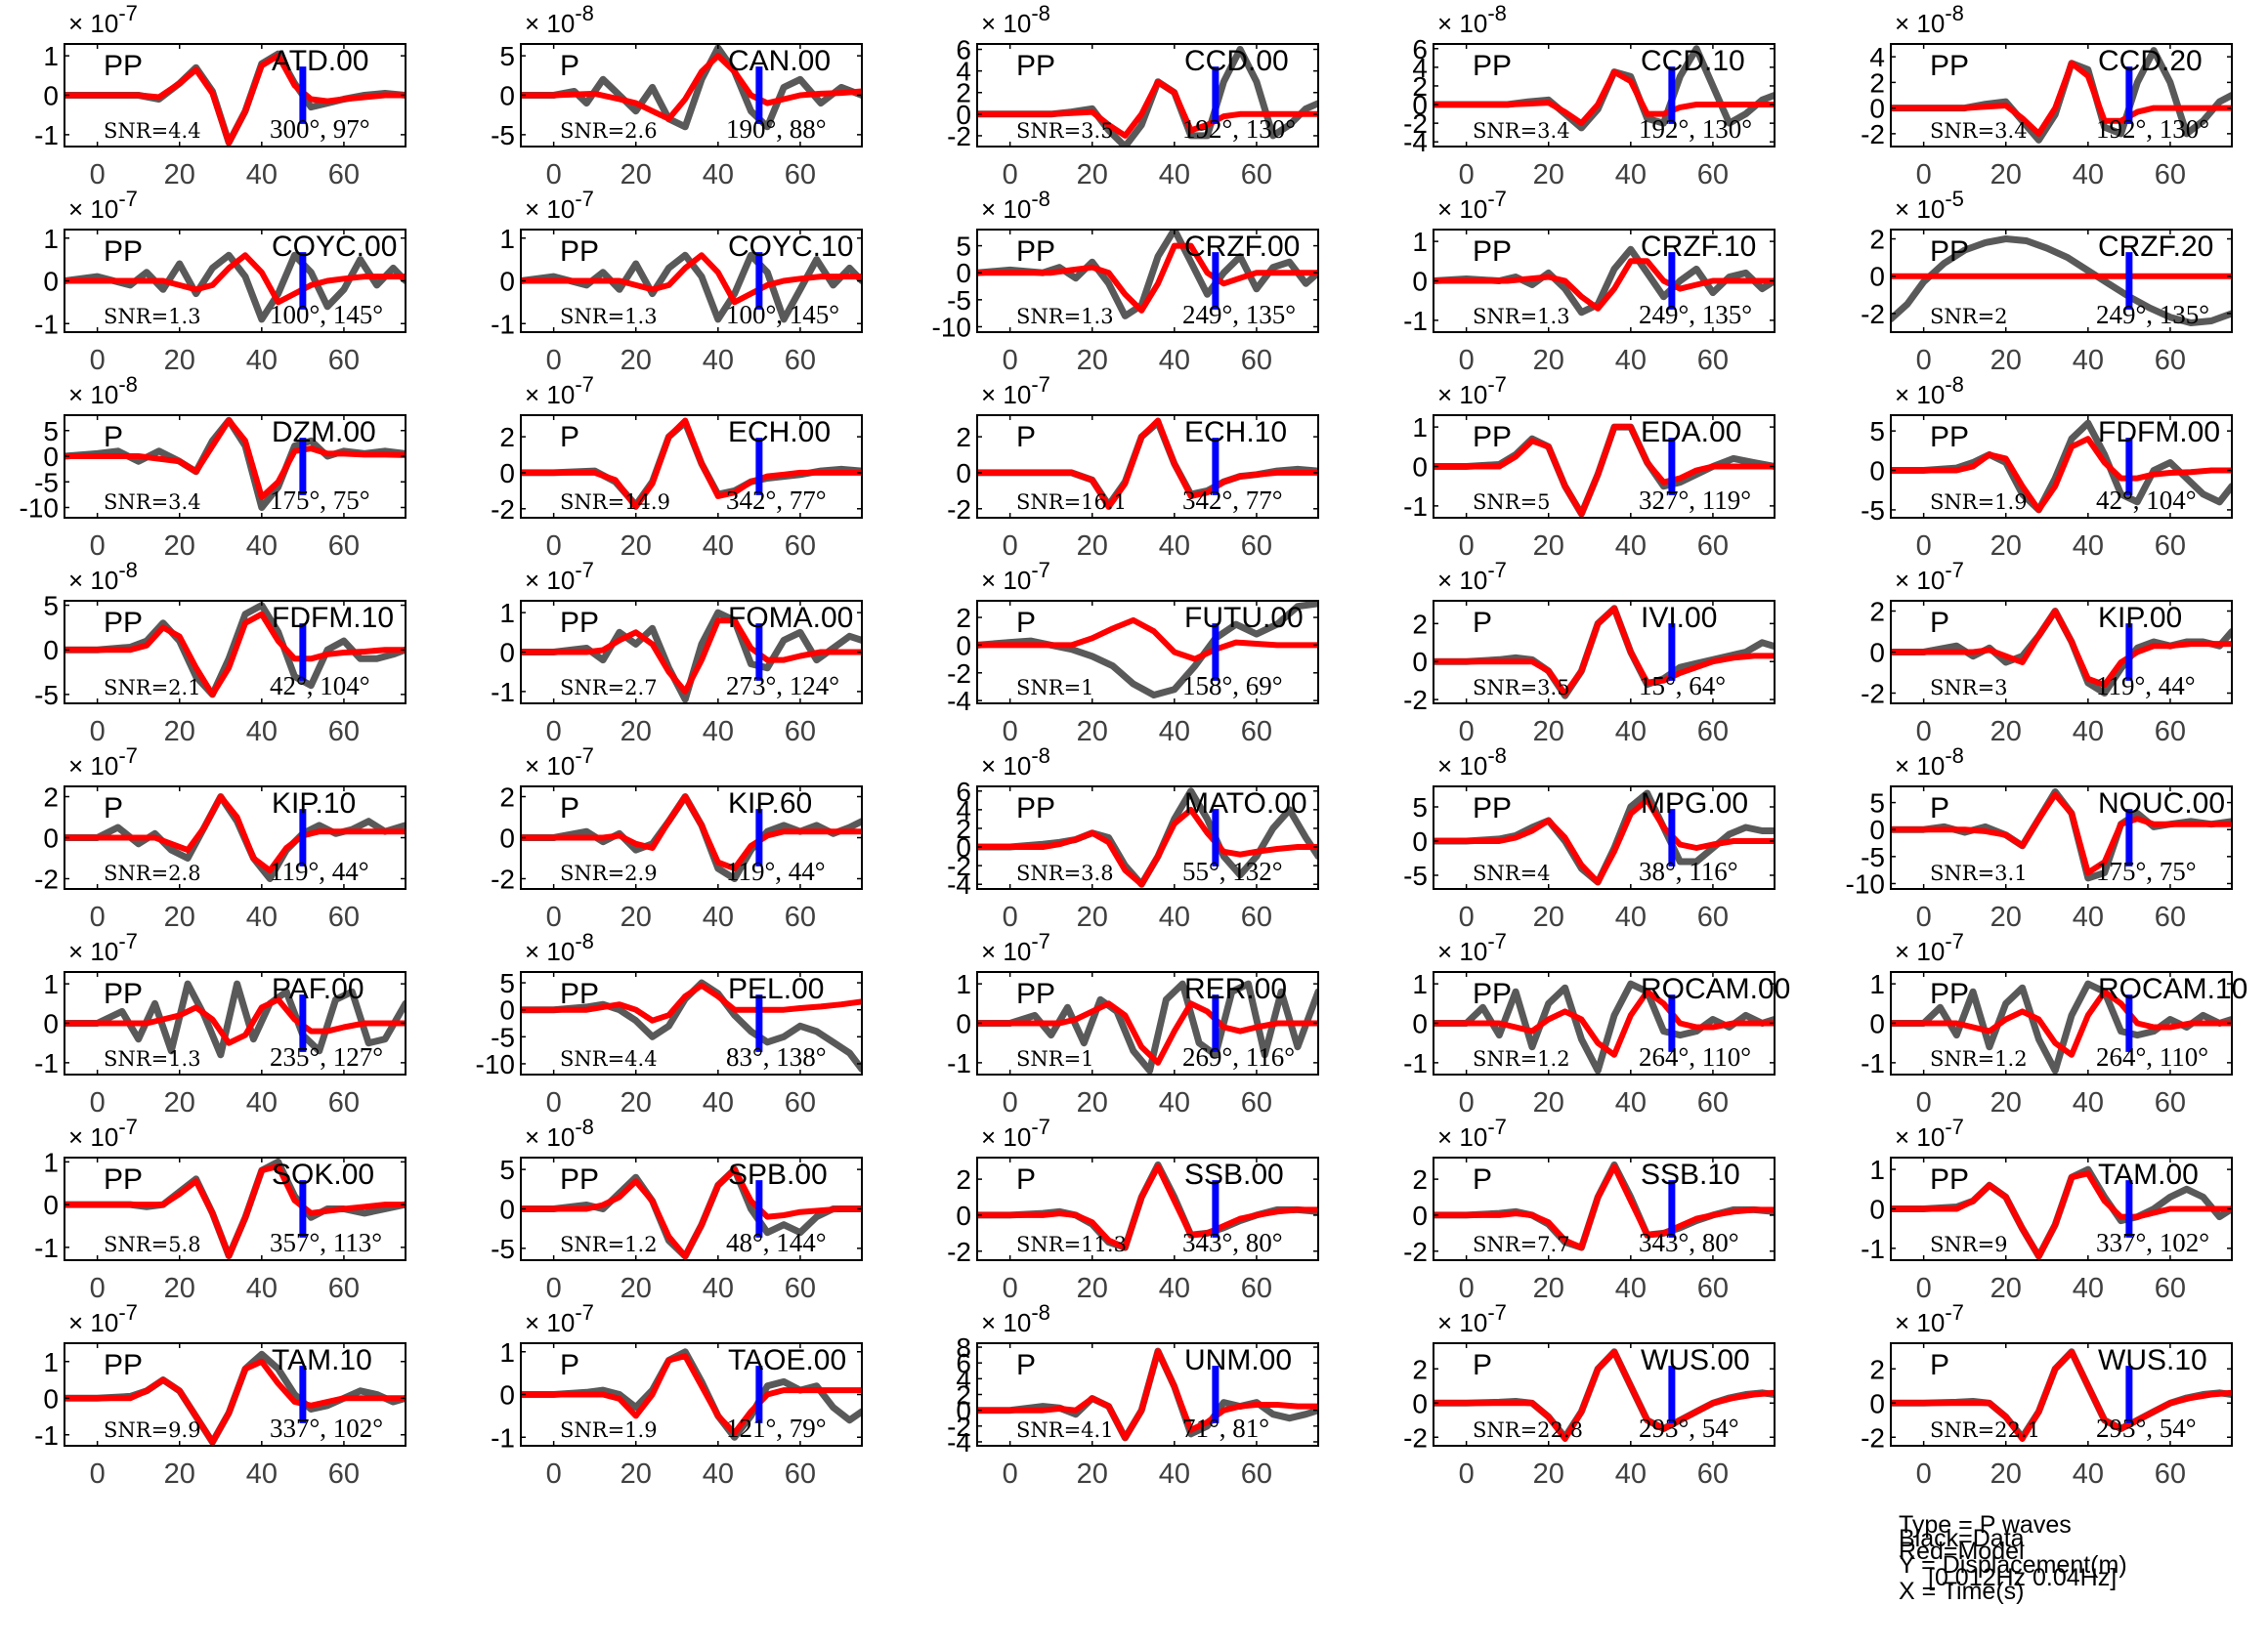 The width and height of the screenshot is (2268, 1648). What do you see at coordinates (46, 135) in the screenshot?
I see `y-tick-label: -1` at bounding box center [46, 135].